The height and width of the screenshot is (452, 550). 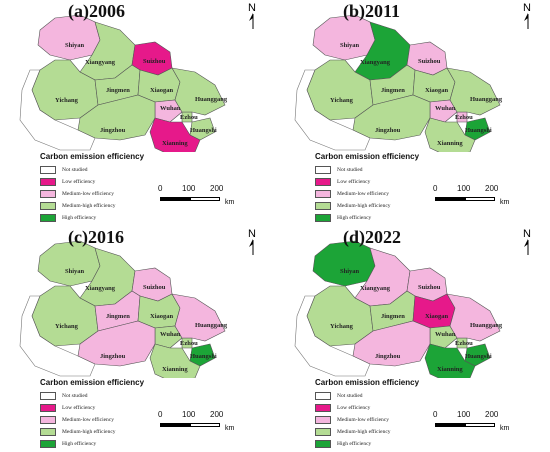 What do you see at coordinates (211, 99) in the screenshot?
I see `city-label-huanggang: Huanggang` at bounding box center [211, 99].